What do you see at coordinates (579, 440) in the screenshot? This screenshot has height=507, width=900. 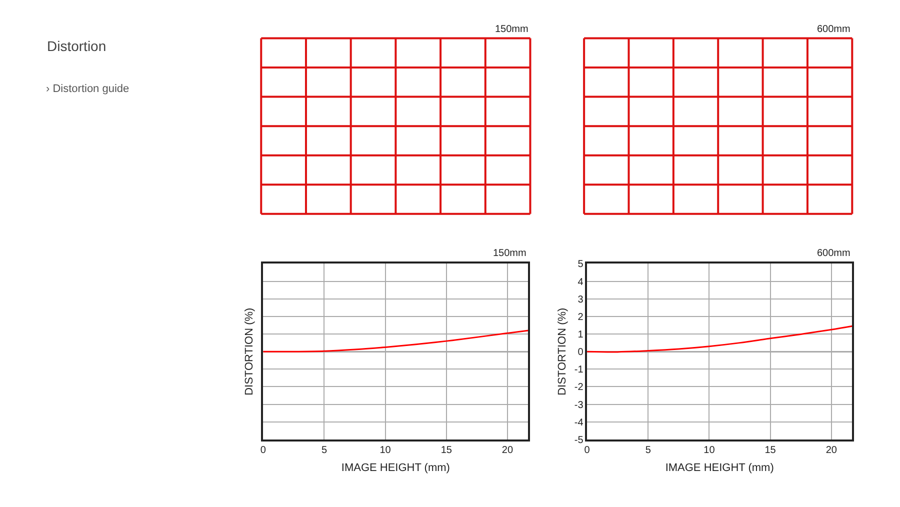 I see `y-tick-label: -5` at bounding box center [579, 440].